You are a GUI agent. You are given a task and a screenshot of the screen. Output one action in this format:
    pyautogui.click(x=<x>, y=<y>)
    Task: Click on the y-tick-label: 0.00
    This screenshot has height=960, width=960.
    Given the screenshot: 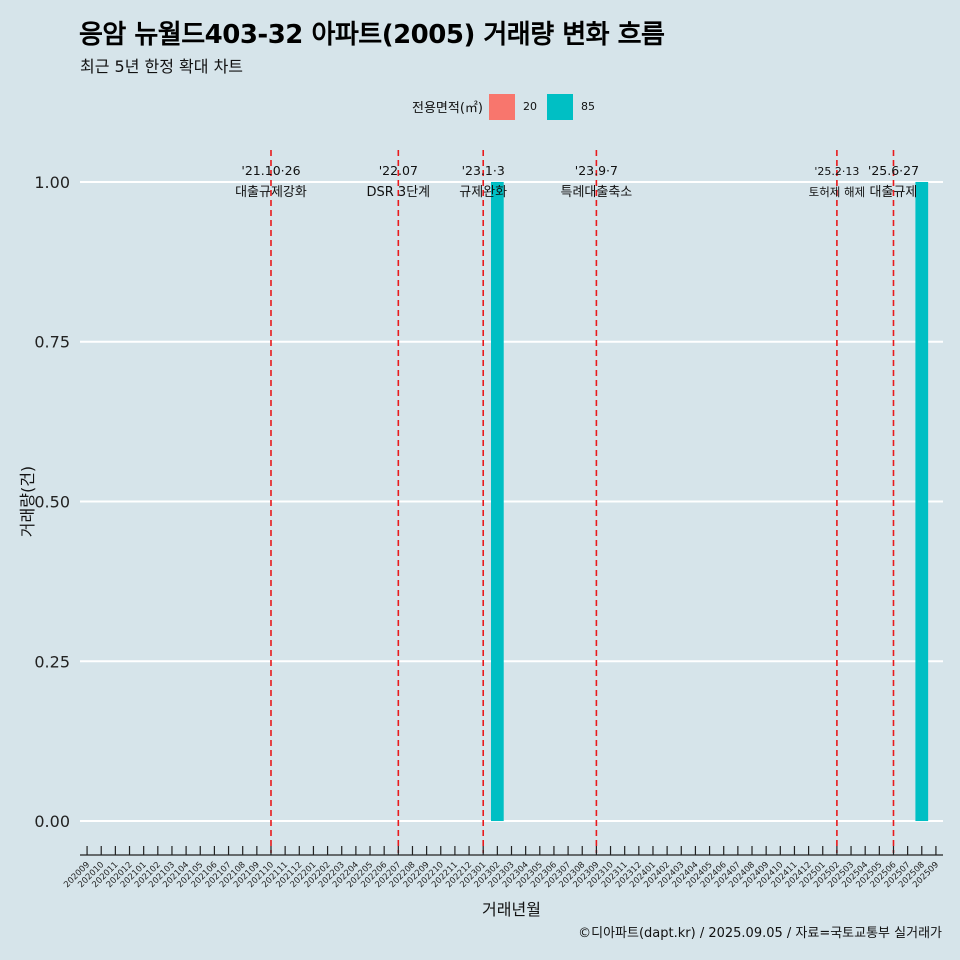 What is the action you would take?
    pyautogui.click(x=52, y=821)
    